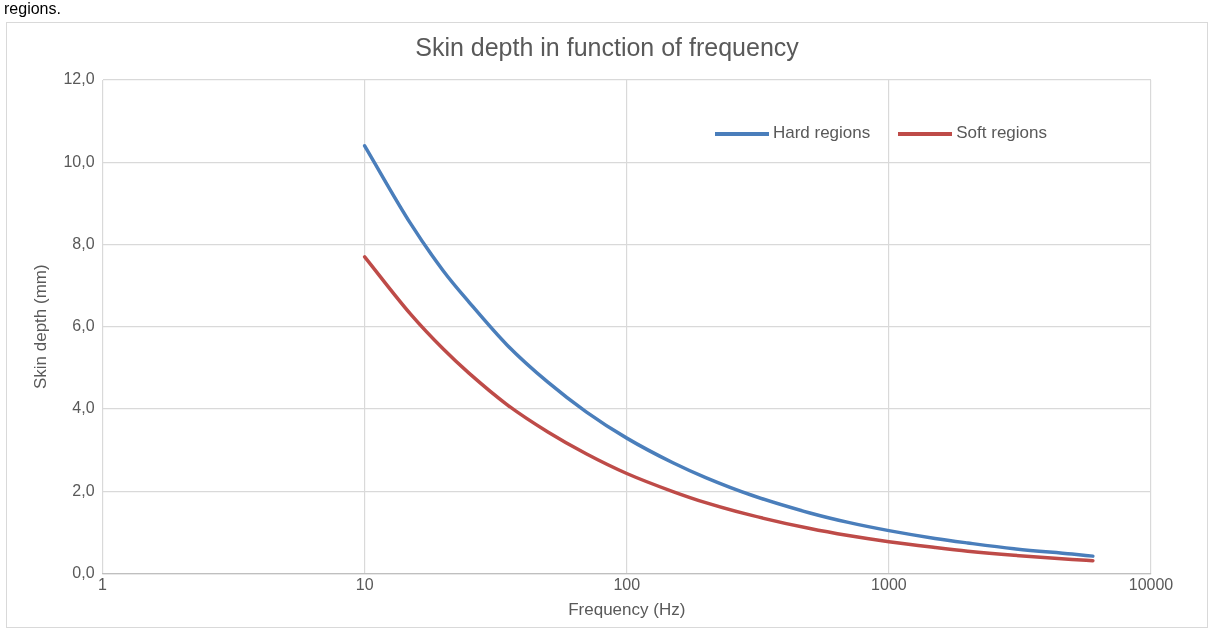  I want to click on y-tick-label: 12,0, so click(79, 79).